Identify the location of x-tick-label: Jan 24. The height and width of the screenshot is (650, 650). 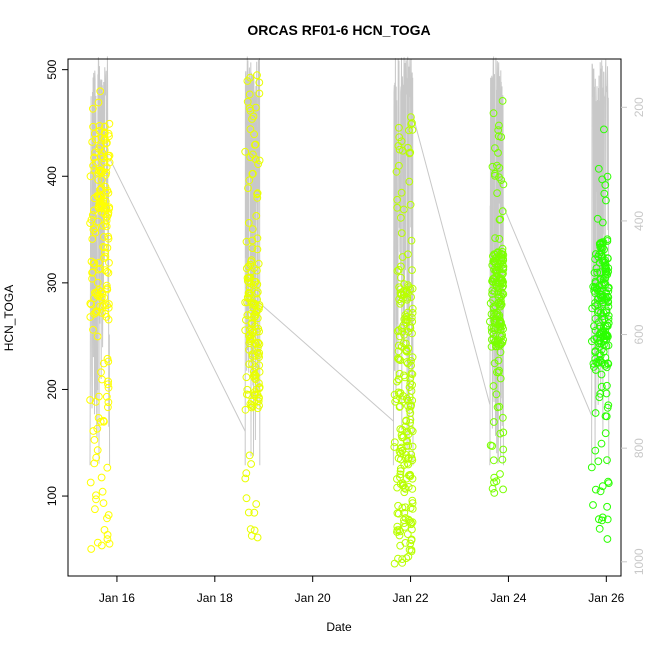
(508, 598).